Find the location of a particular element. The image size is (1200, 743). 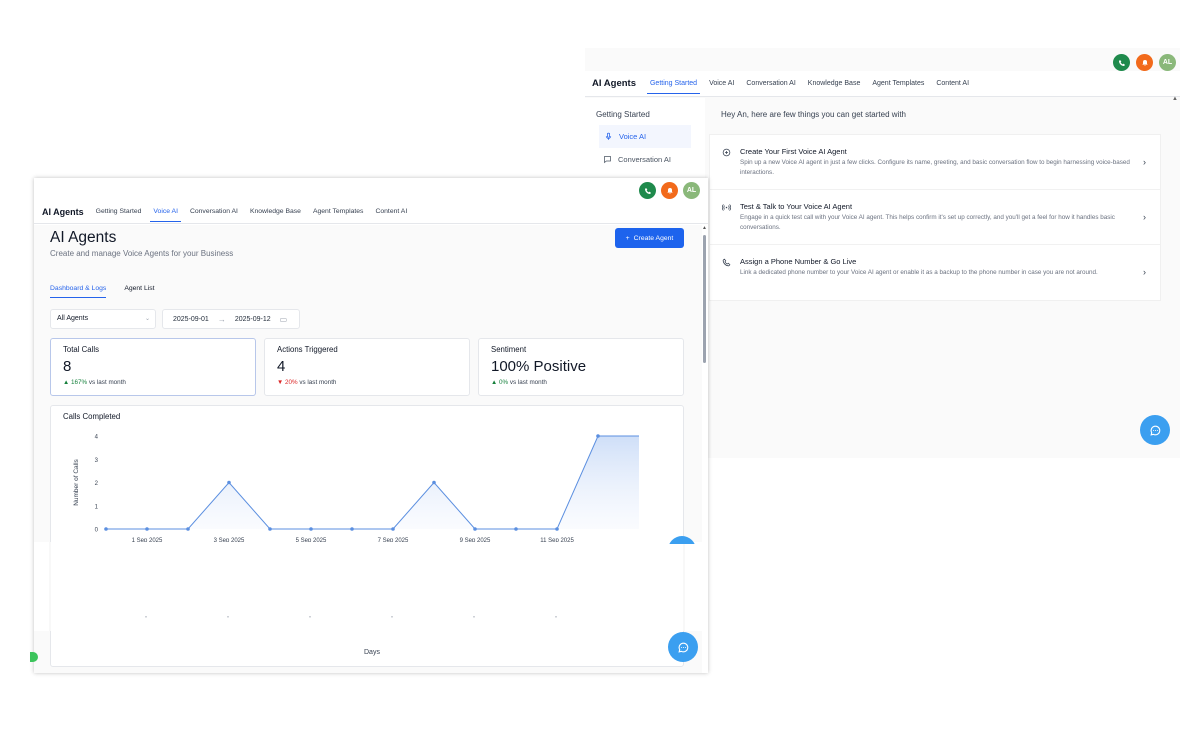

chart-title: Calls Completed is located at coordinates (92, 416).